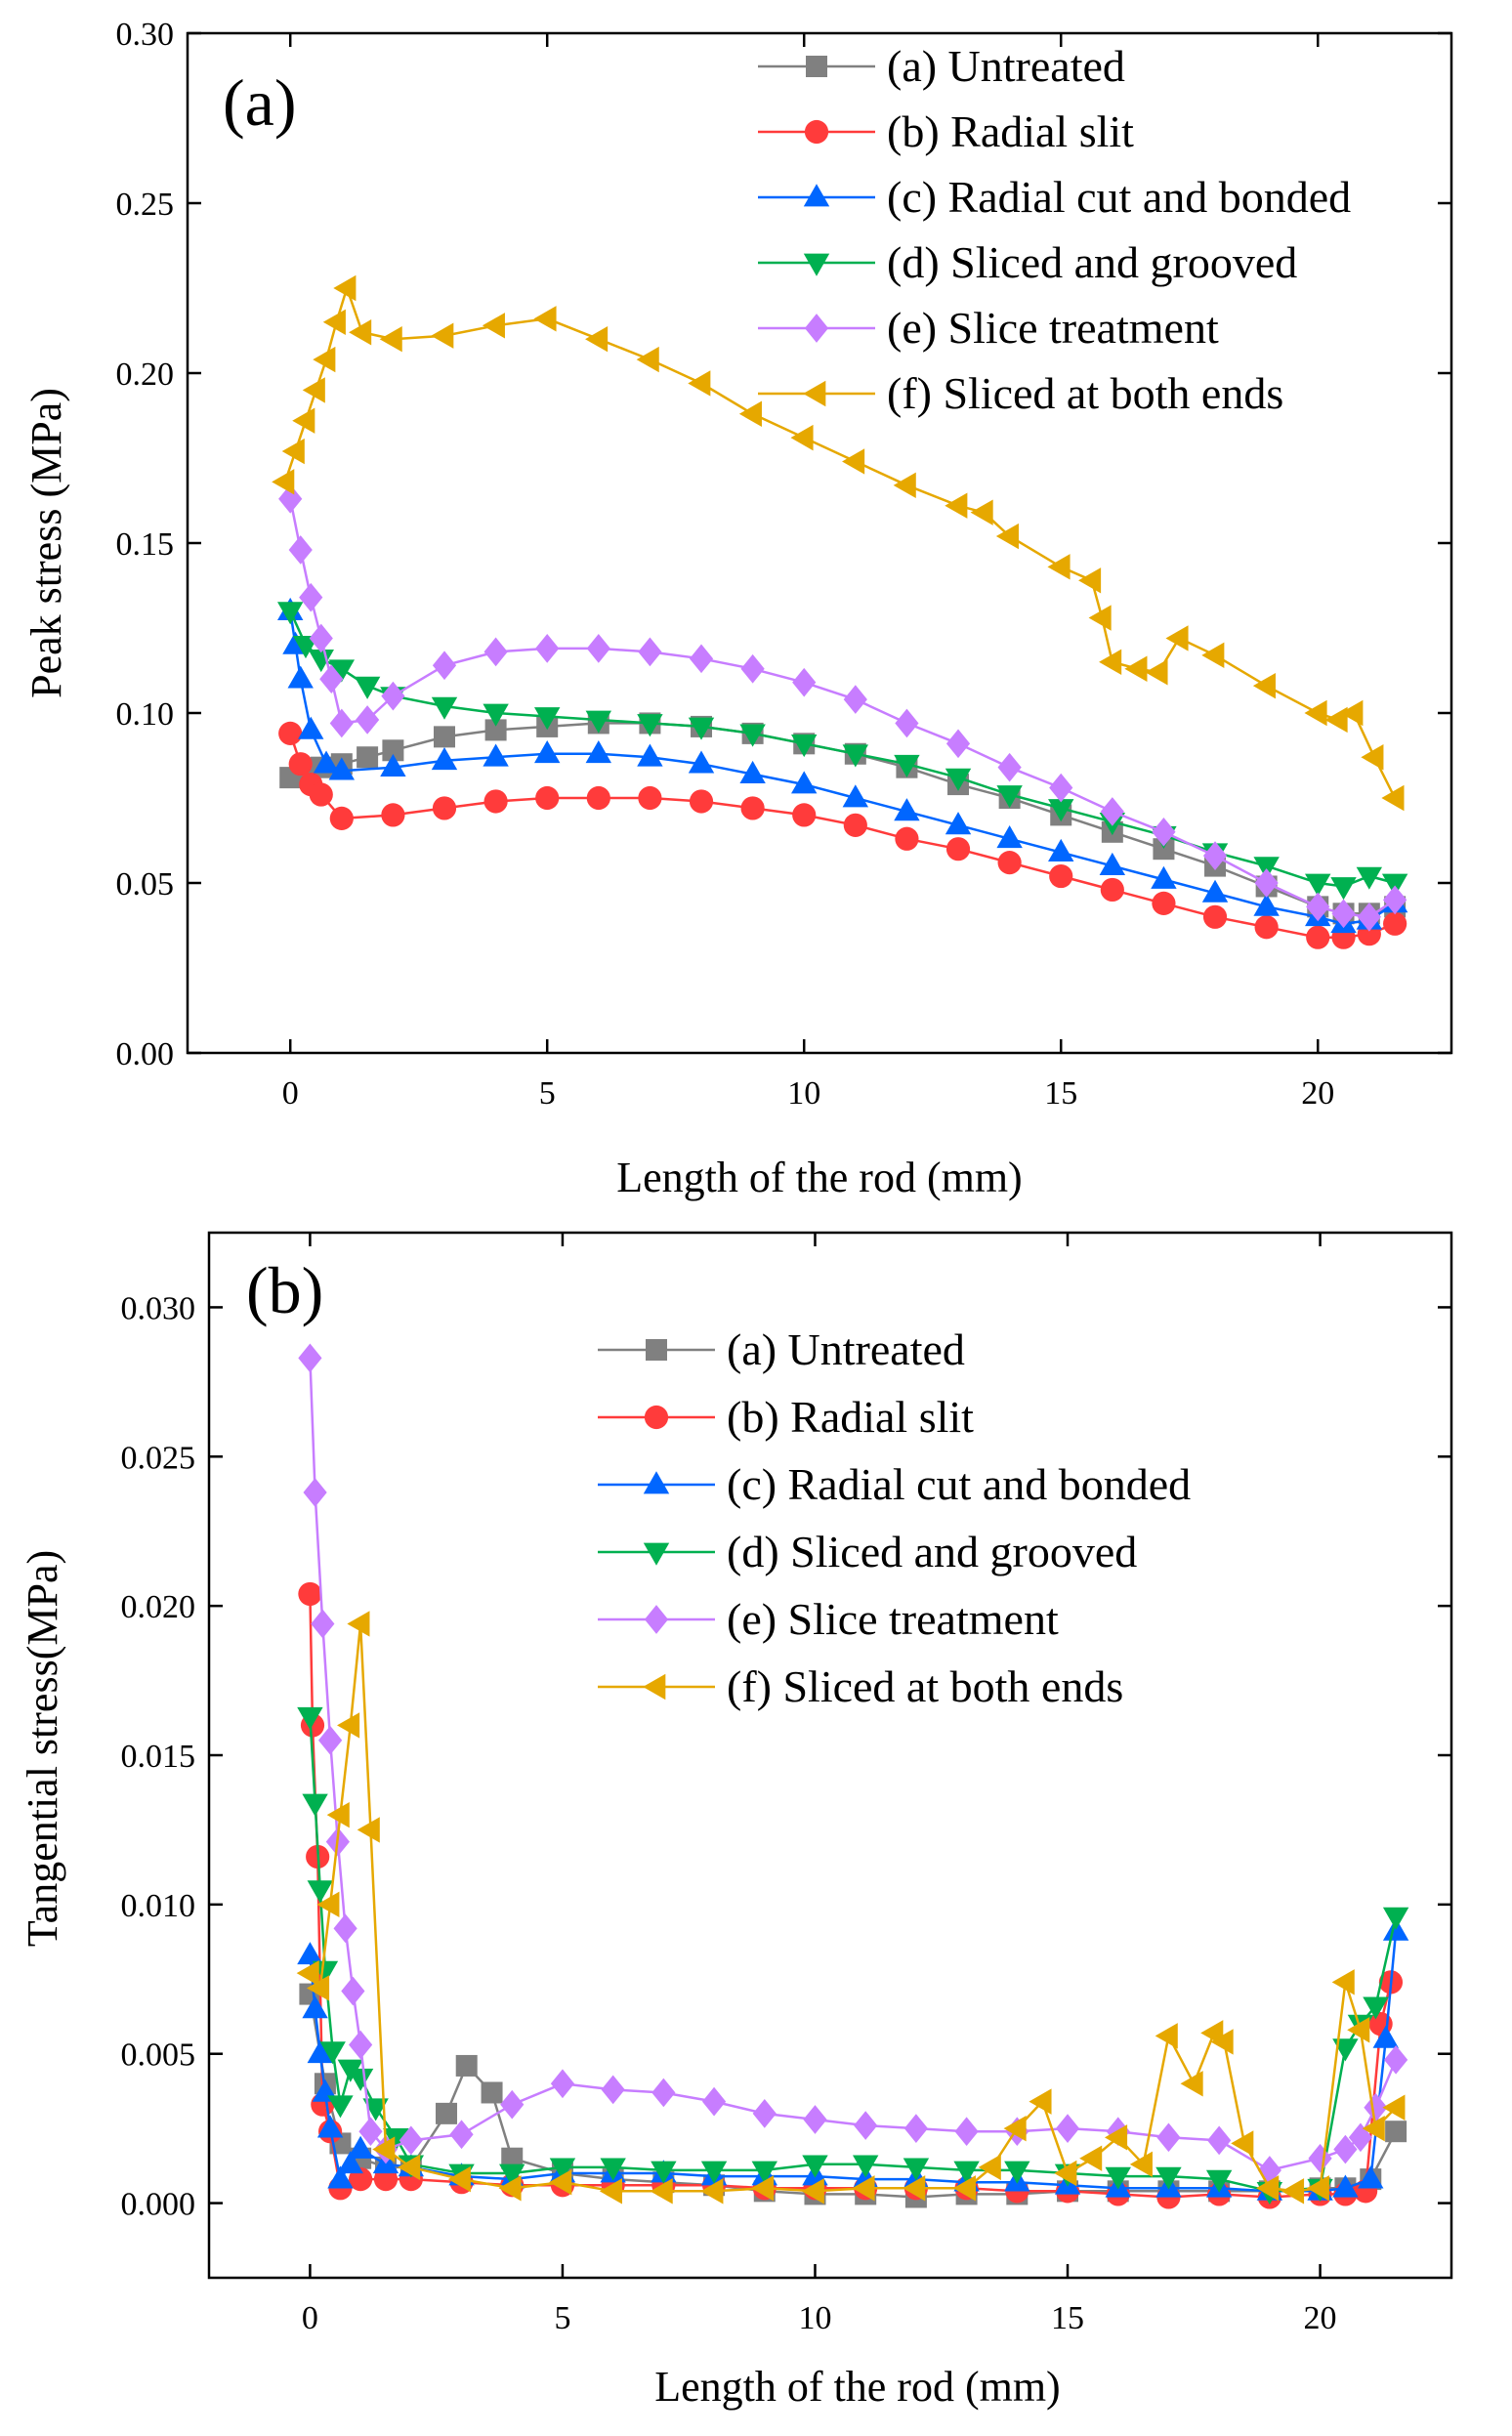 The width and height of the screenshot is (1512, 2436). Describe the element at coordinates (893, 1619) in the screenshot. I see `panel-b-legend-label: (e) Slice treatment` at that location.